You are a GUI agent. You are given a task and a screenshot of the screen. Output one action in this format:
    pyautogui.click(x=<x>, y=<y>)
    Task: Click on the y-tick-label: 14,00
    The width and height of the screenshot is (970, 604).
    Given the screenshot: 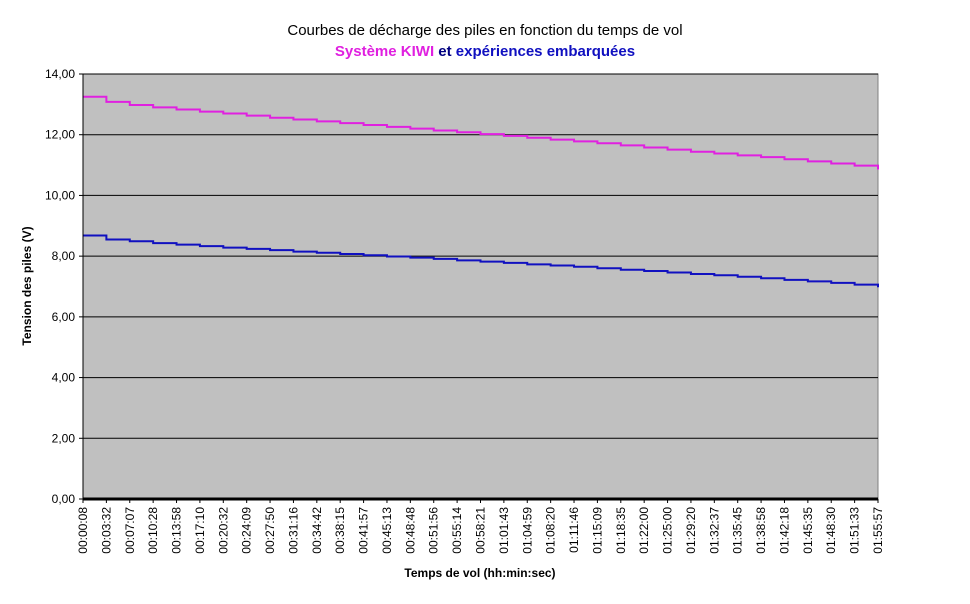 What is the action you would take?
    pyautogui.click(x=60, y=74)
    